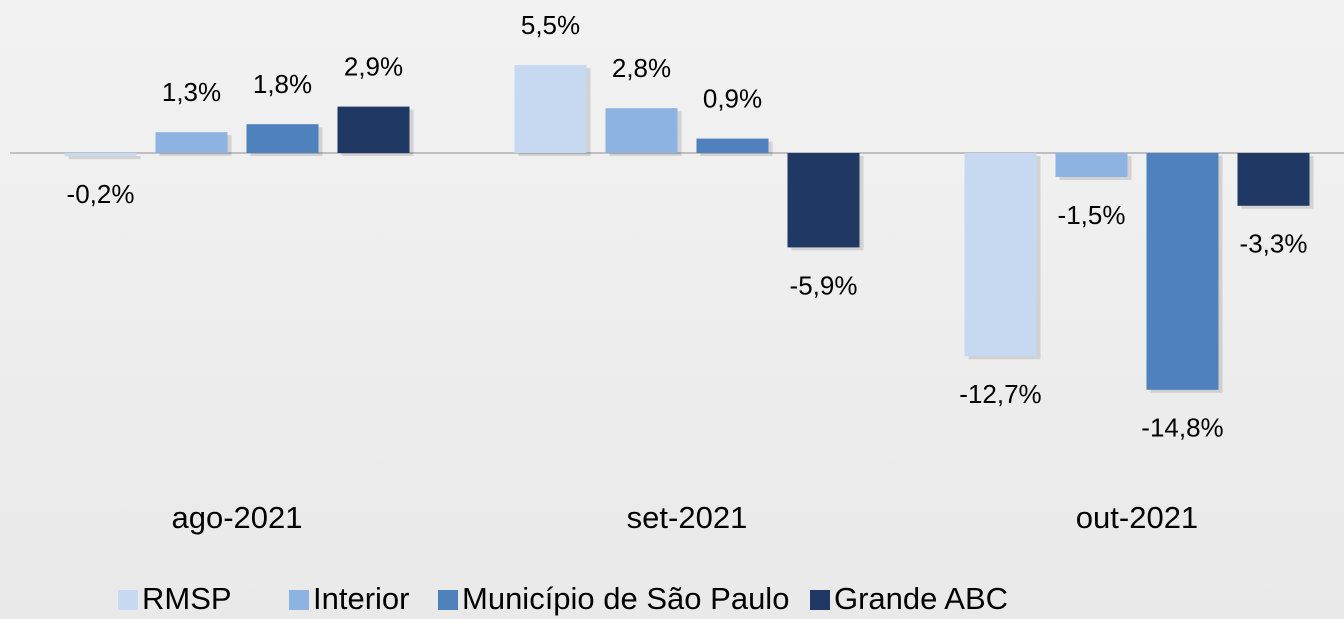 This screenshot has width=1344, height=619. I want to click on value-label: 2,9%, so click(373, 66).